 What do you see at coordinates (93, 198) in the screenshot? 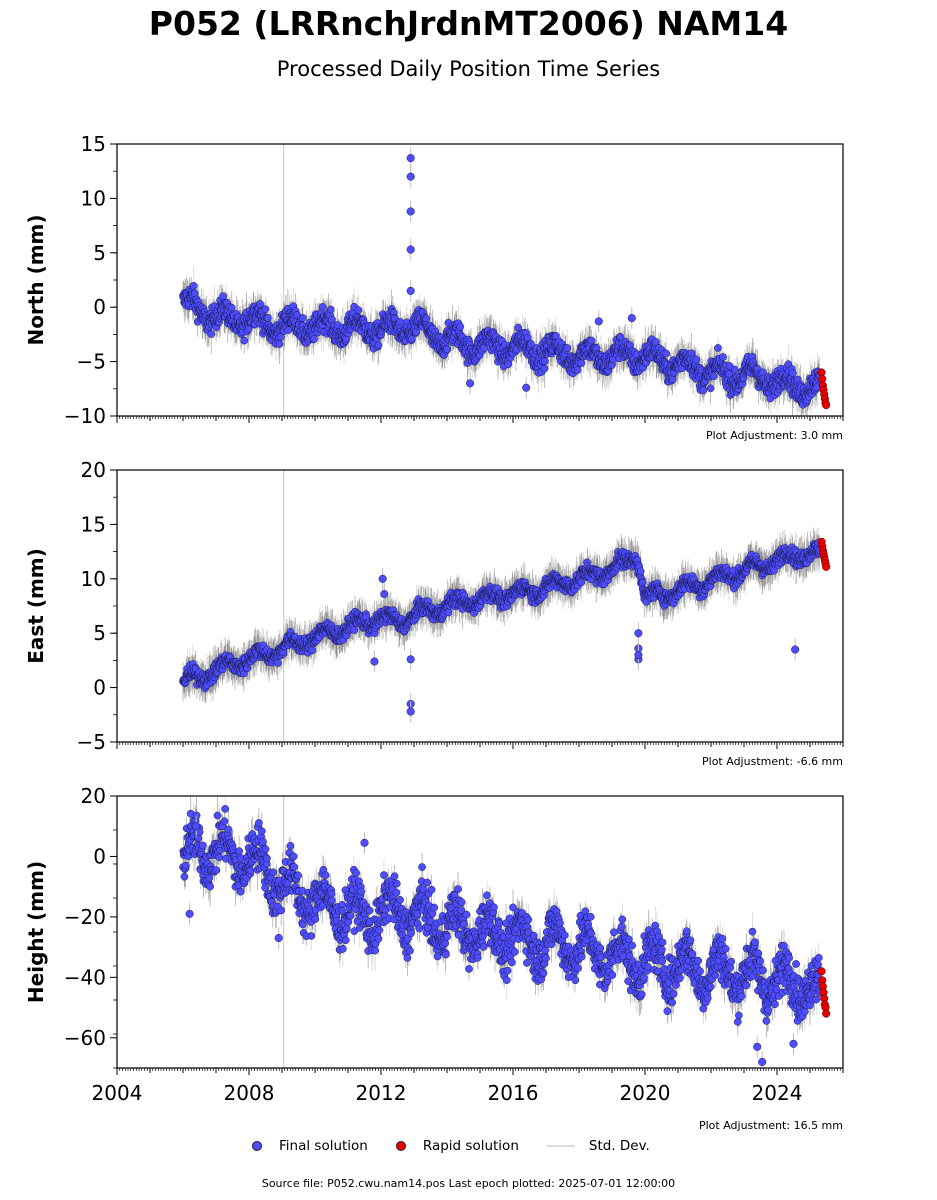
I see `north-y-tick-label: 10` at bounding box center [93, 198].